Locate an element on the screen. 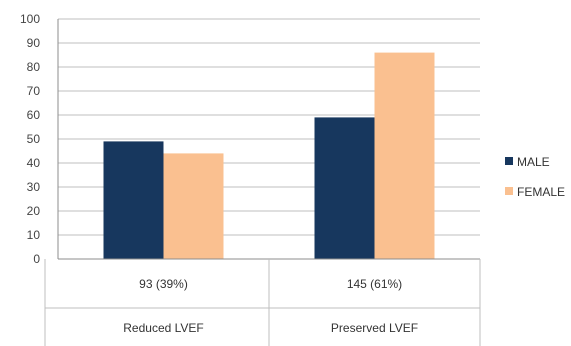 The image size is (571, 346). category-count-label: 145 (61%) is located at coordinates (374, 284).